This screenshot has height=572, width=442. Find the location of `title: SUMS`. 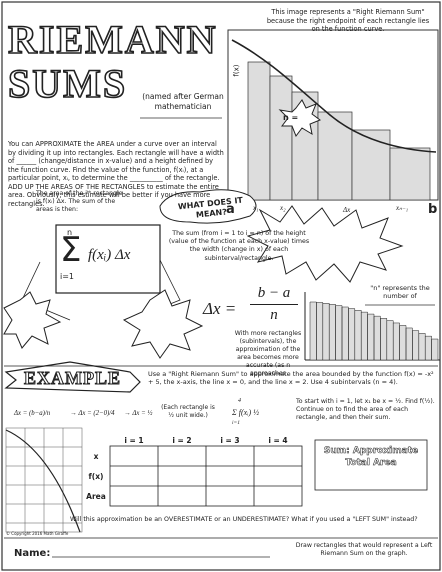

title: SUMS is located at coordinates (67, 83).